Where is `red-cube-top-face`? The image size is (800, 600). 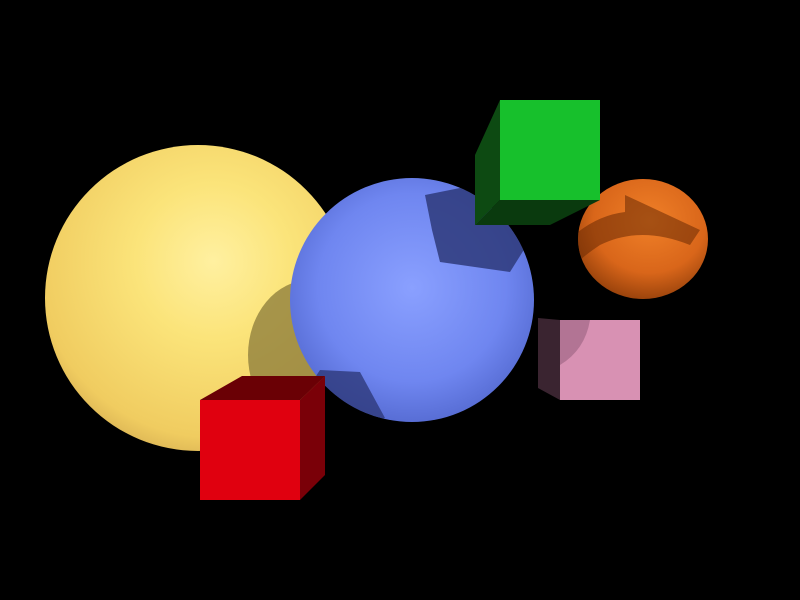 red-cube-top-face is located at coordinates (262, 388).